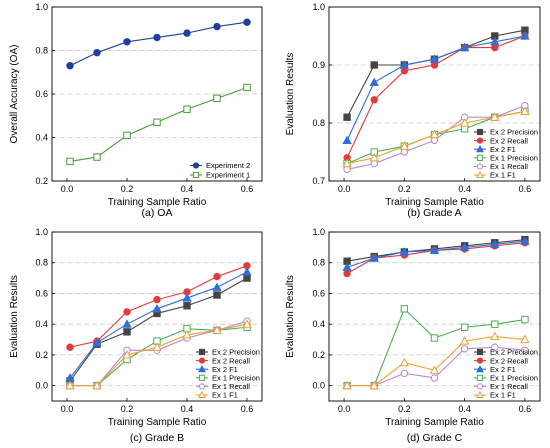  Describe the element at coordinates (509, 360) in the screenshot. I see `legend-entry: Ex 2 Recall` at that location.